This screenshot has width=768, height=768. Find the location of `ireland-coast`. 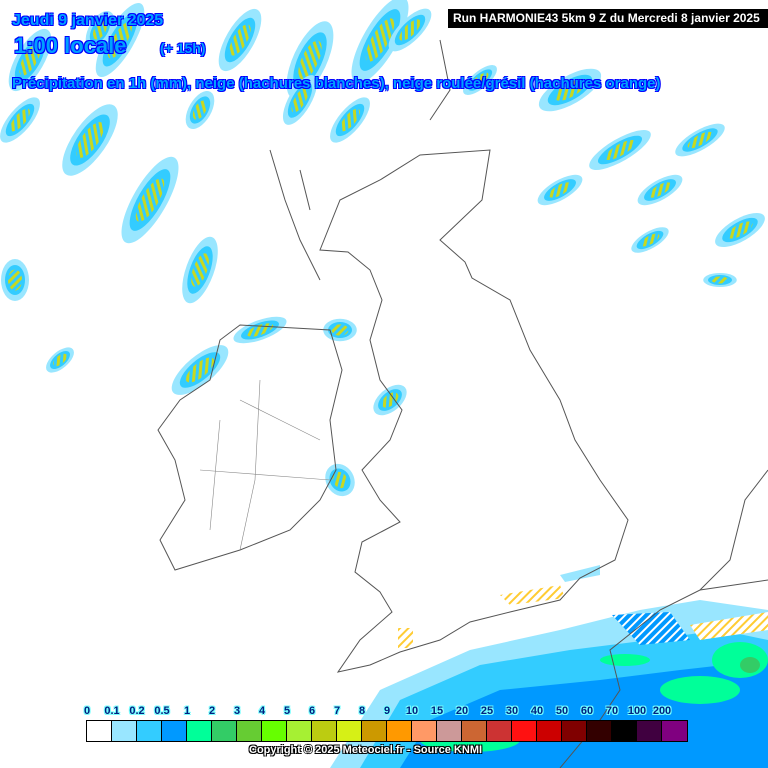

ireland-coast is located at coordinates (250, 447).